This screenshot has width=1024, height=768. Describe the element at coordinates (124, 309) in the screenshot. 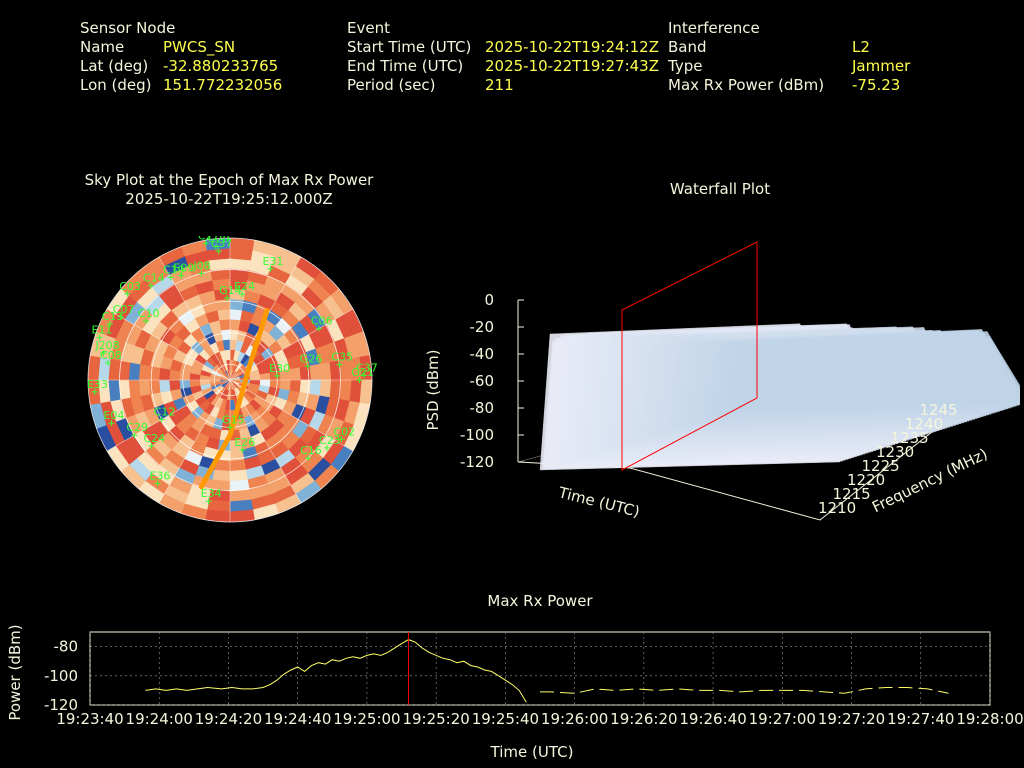

I see `satellite-label: C07` at that location.